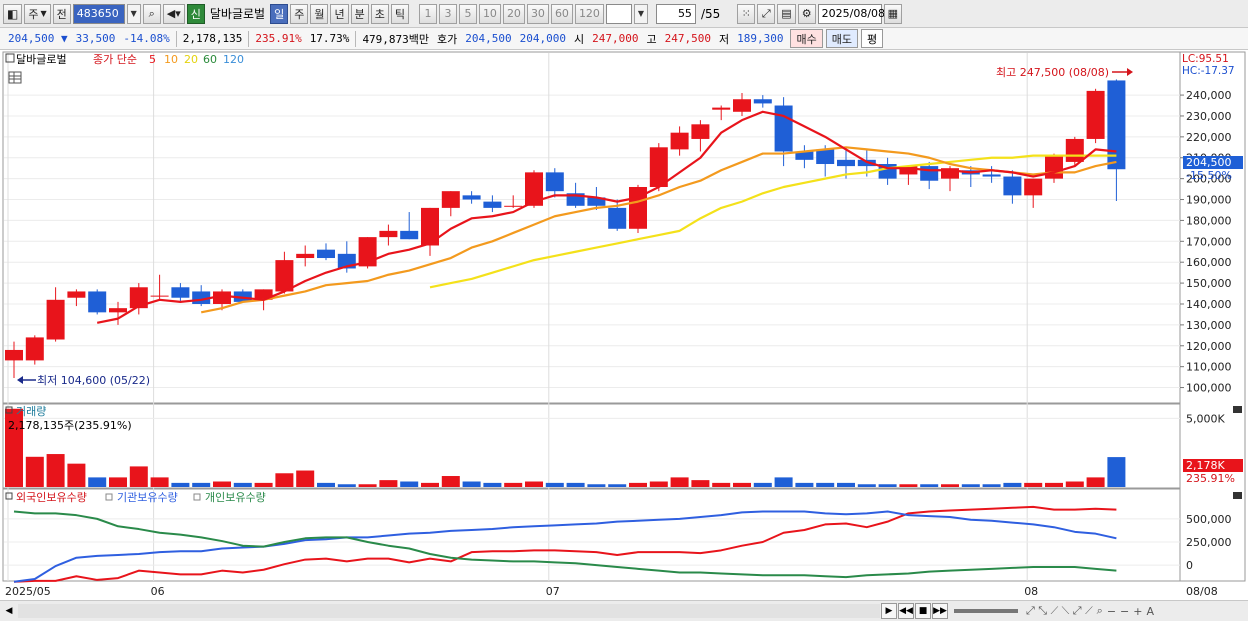 This screenshot has width=1248, height=621. I want to click on interval-120: 120, so click(589, 13).